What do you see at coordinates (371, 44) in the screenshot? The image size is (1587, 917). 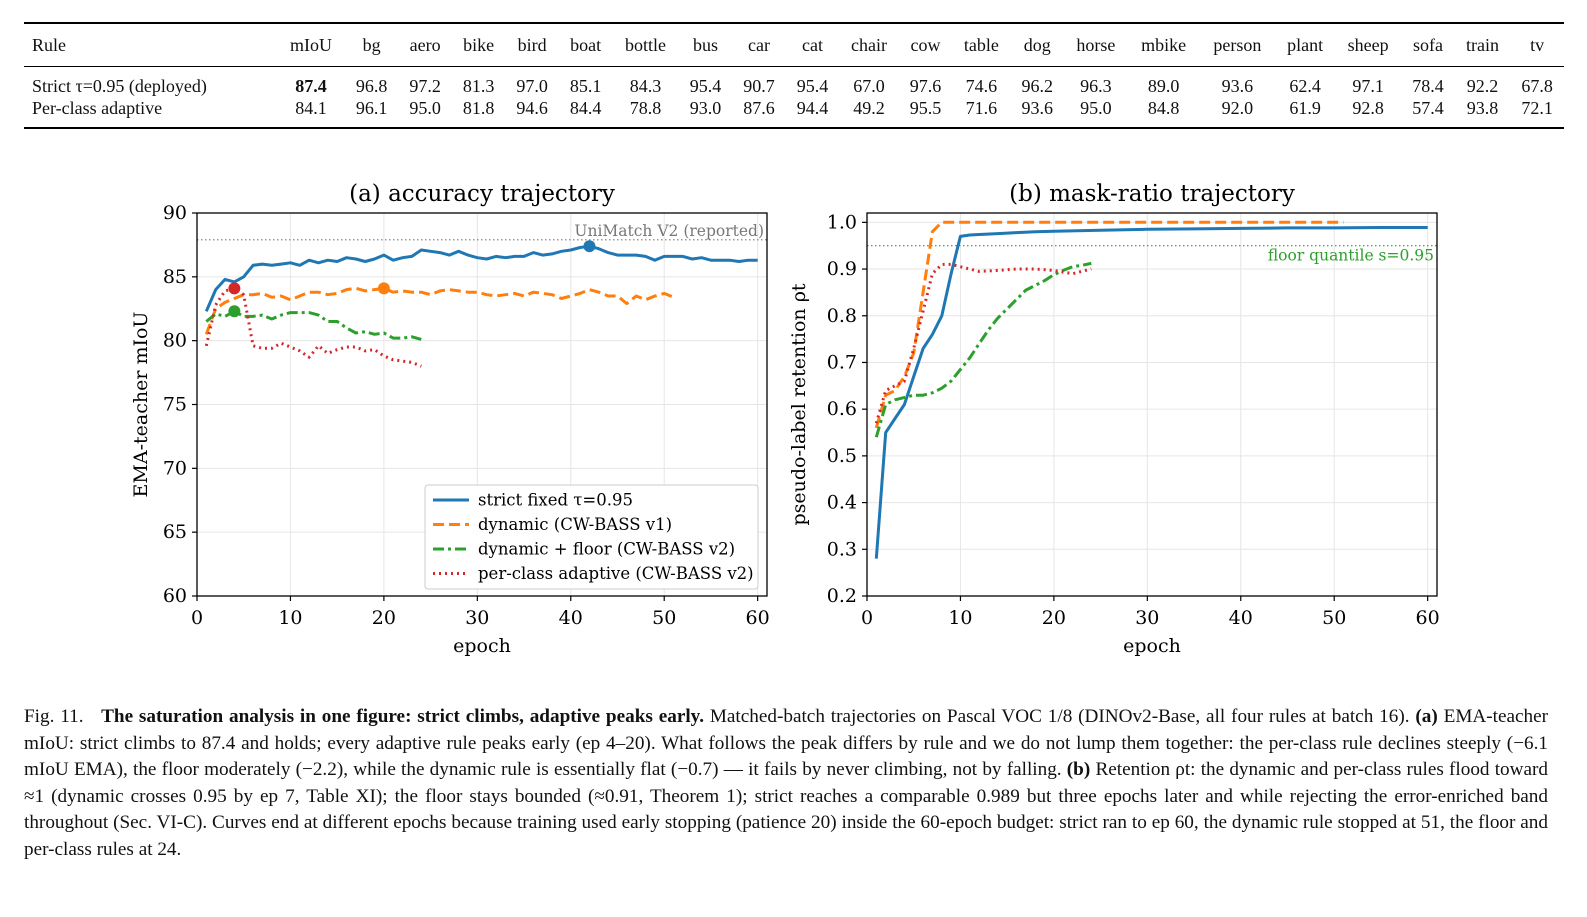 I see `column-header: bg` at bounding box center [371, 44].